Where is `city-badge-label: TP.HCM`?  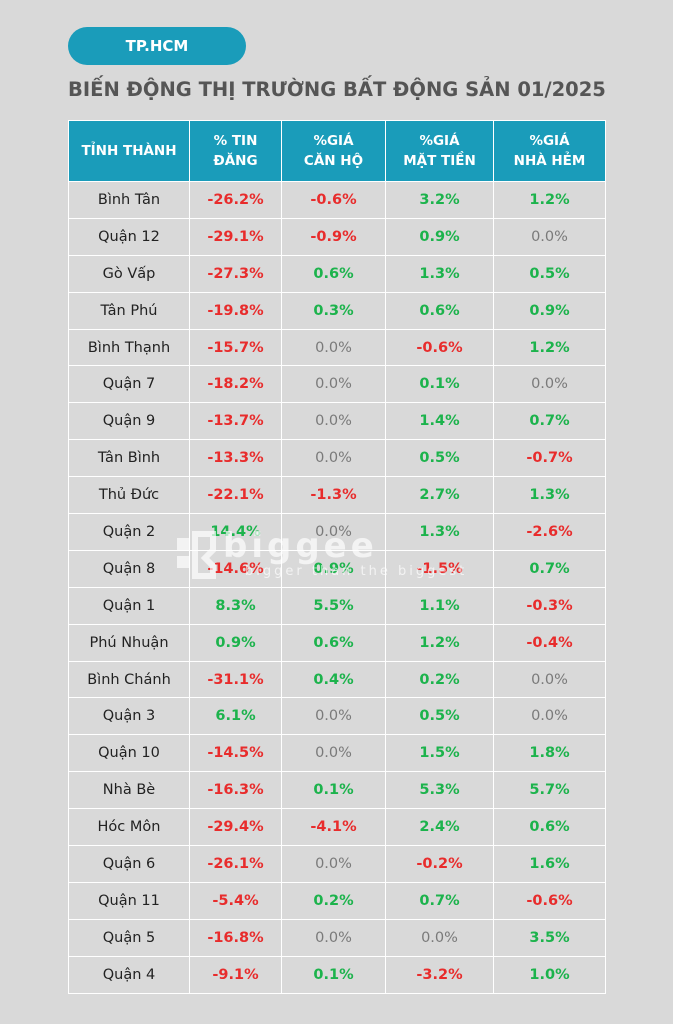 city-badge-label: TP.HCM is located at coordinates (157, 46).